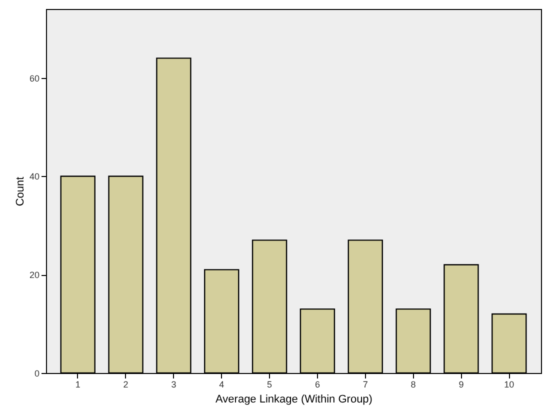 The width and height of the screenshot is (546, 417). Describe the element at coordinates (317, 385) in the screenshot. I see `x-tick-label: 6` at that location.